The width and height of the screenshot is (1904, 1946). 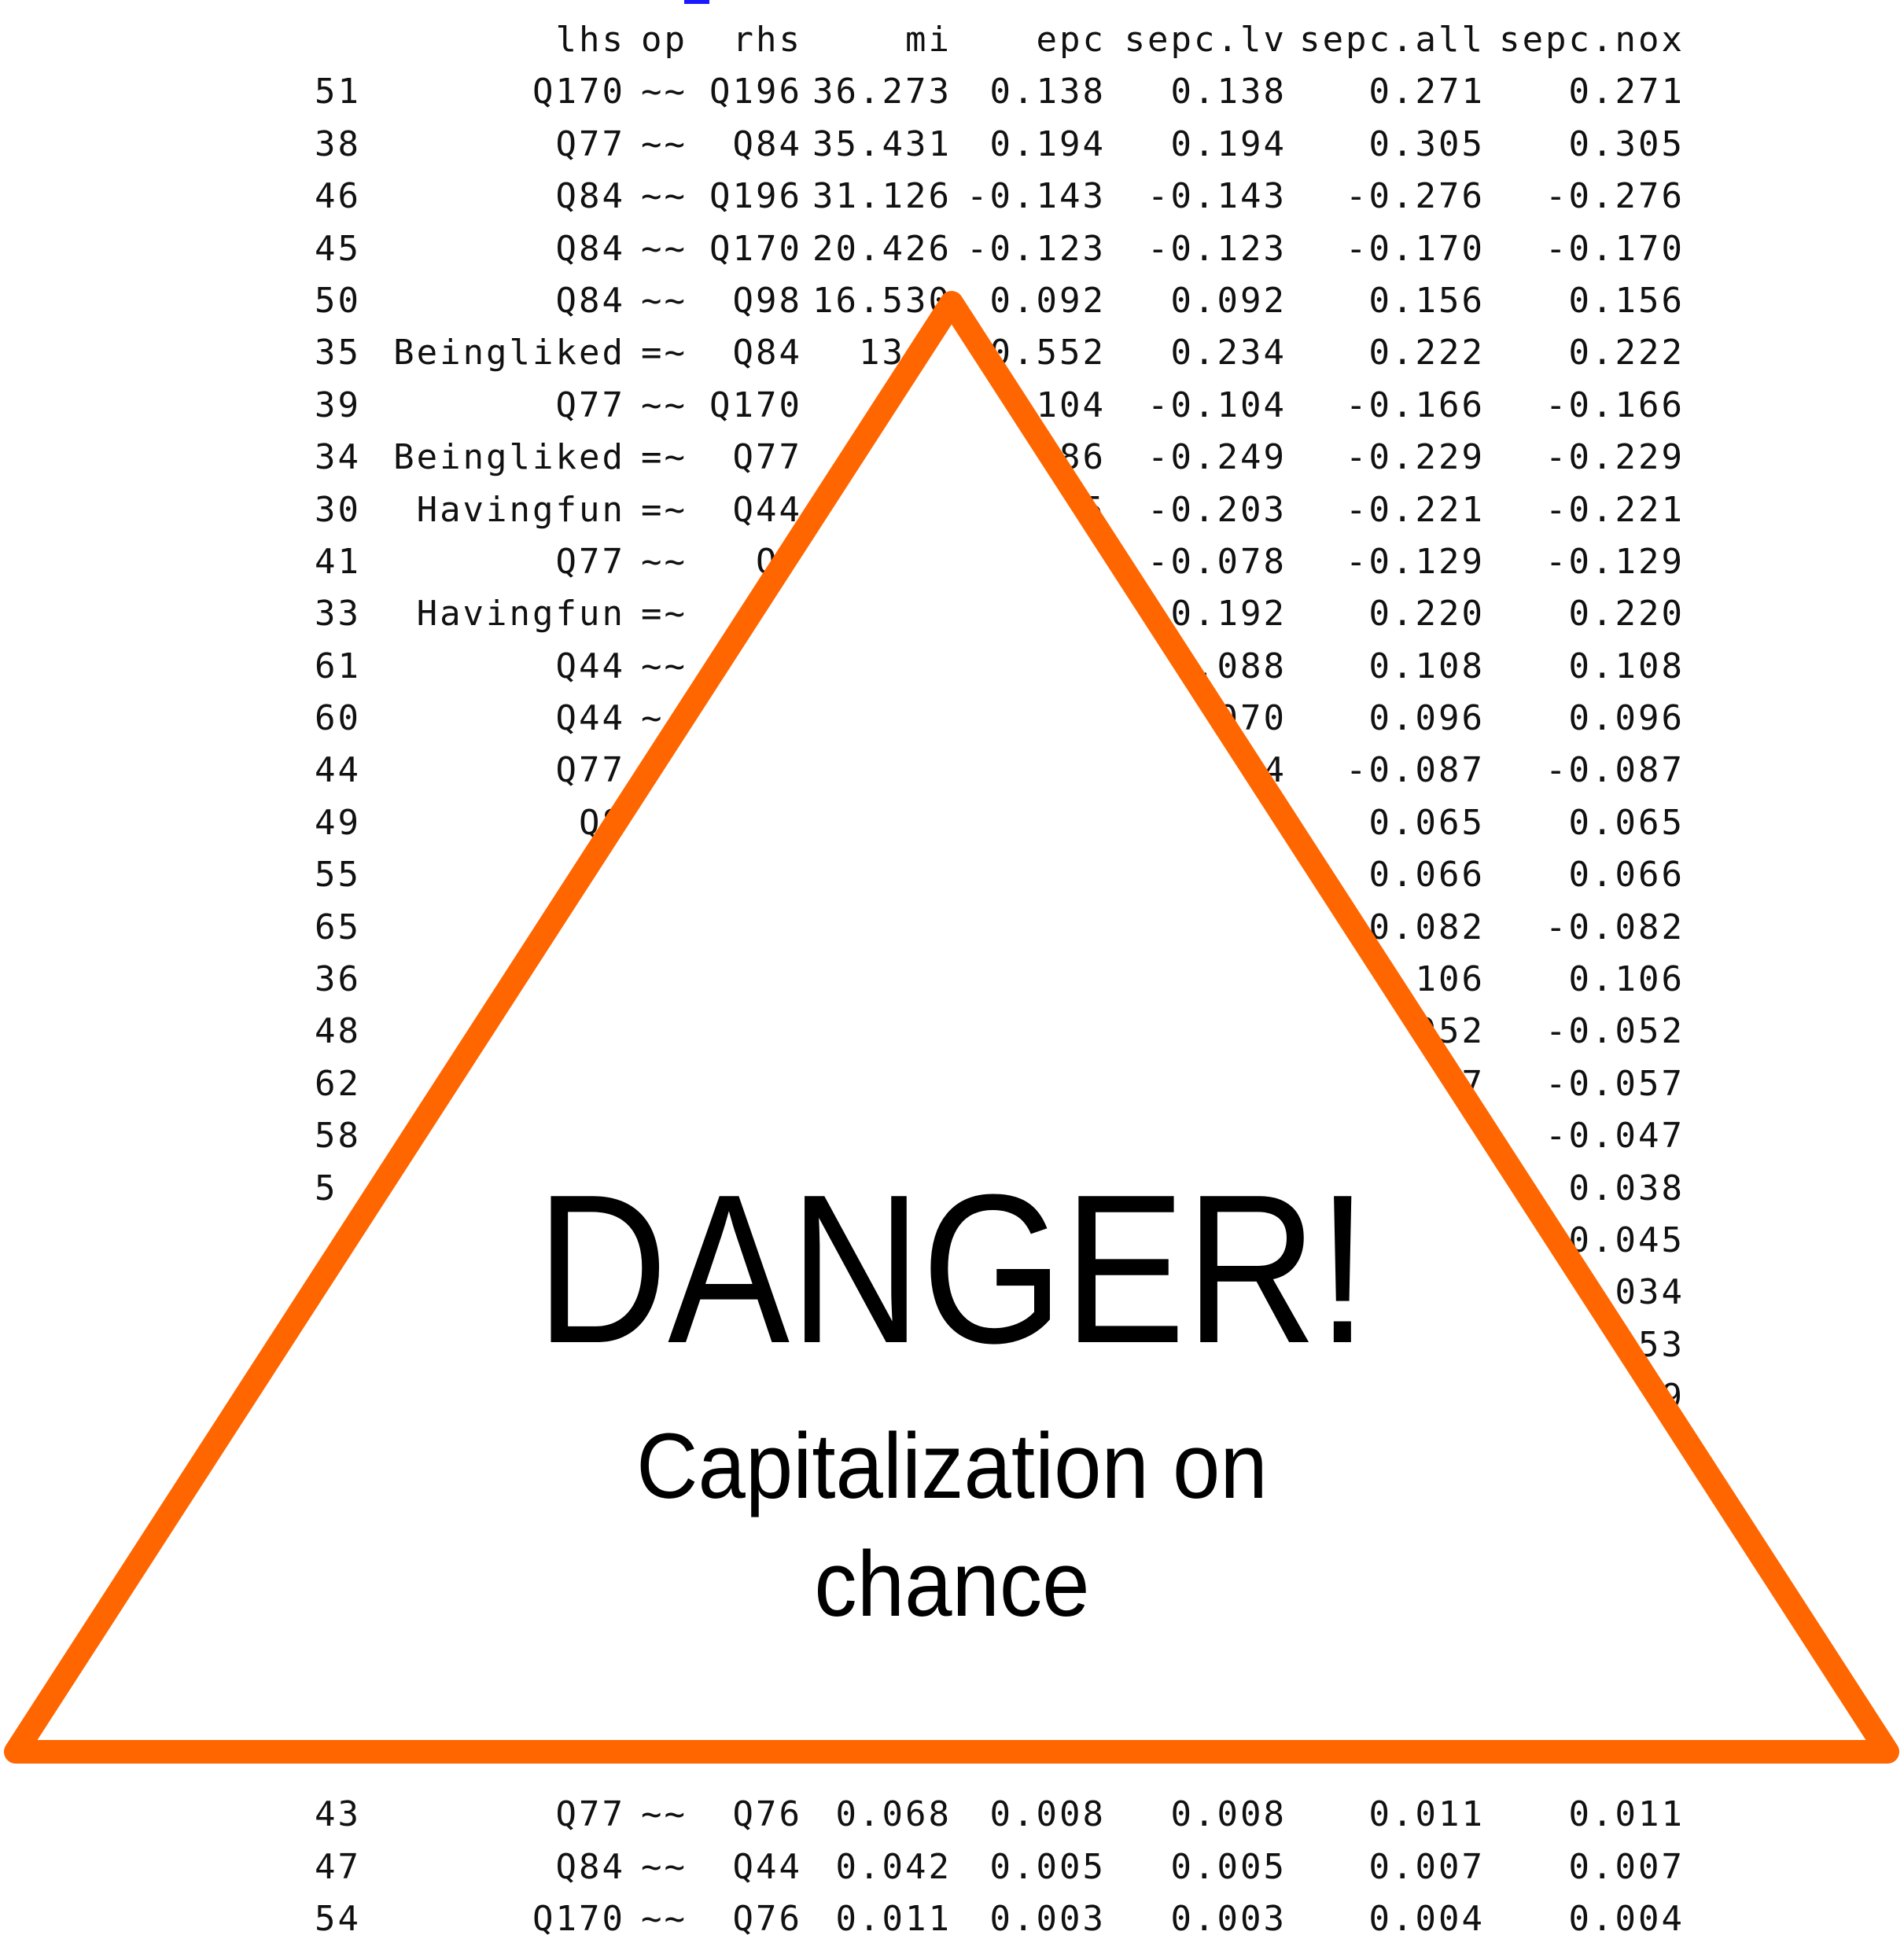 I want to click on cell-sepc-nox: -0.087, so click(x=1615, y=770).